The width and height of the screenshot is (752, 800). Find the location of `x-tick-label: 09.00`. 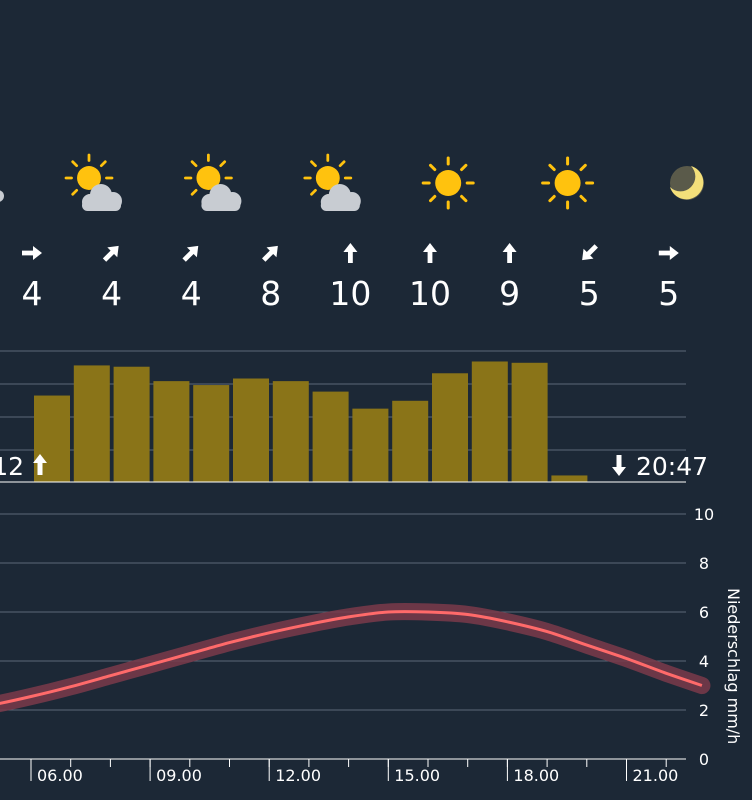

x-tick-label: 09.00 is located at coordinates (179, 775).